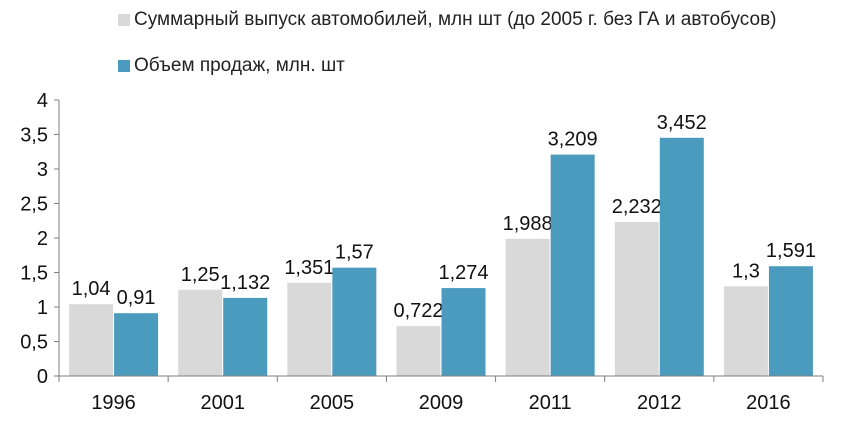 Image resolution: width=850 pixels, height=426 pixels. What do you see at coordinates (91, 289) in the screenshot?
I see `data-label-production-1996: 1,04` at bounding box center [91, 289].